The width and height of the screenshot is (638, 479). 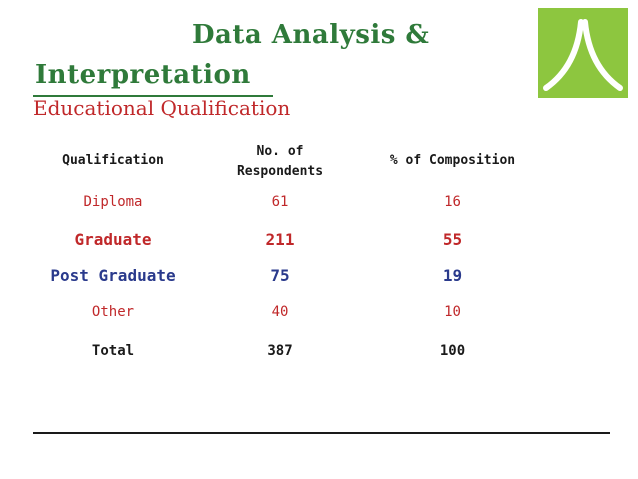 I want to click on arch-logo-icon, so click(x=583, y=53).